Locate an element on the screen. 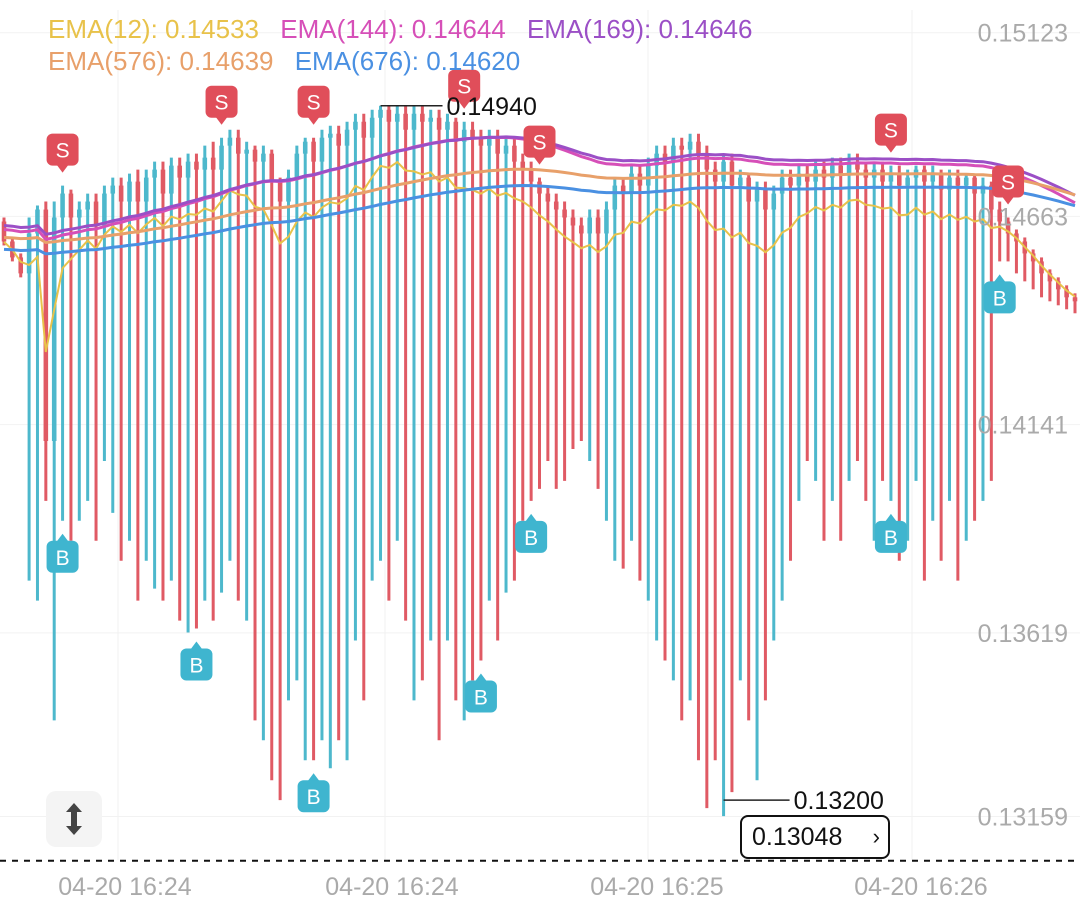 The image size is (1080, 915). vertical-resize-icon is located at coordinates (74, 819).